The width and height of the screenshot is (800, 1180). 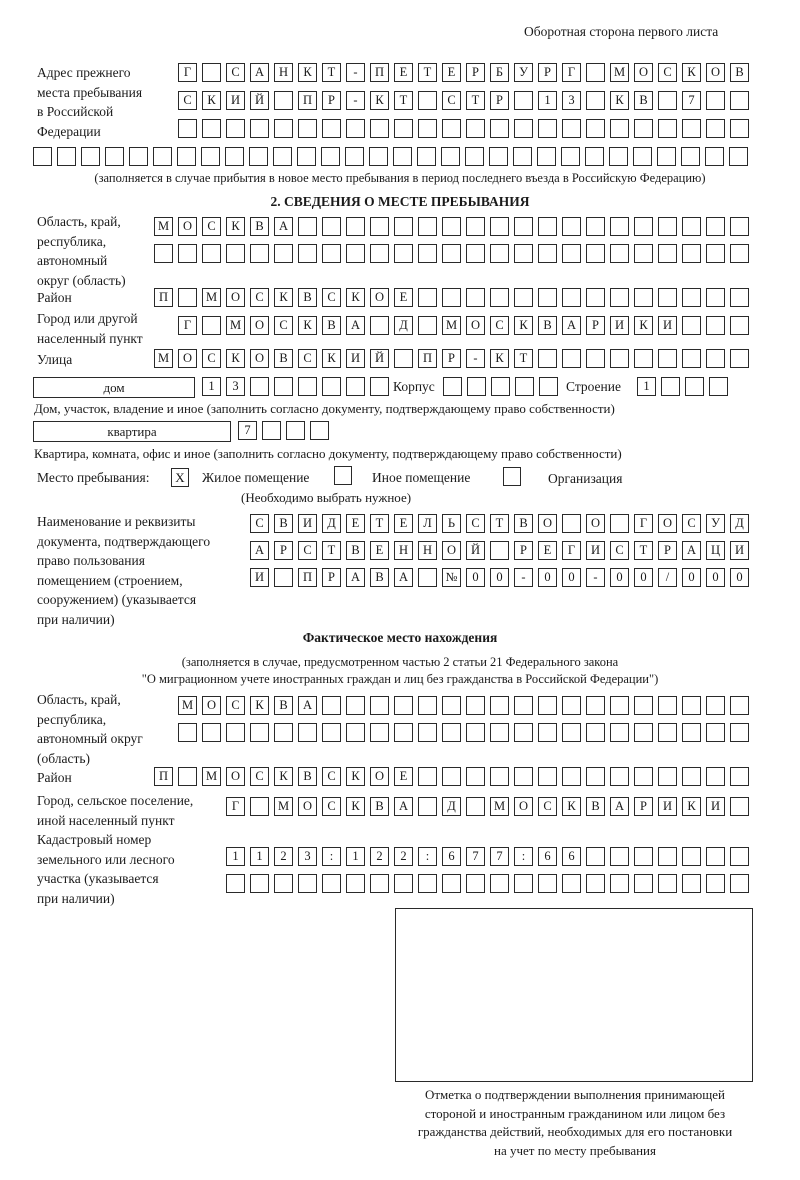 What do you see at coordinates (451, 856) in the screenshot?
I see `char-cell: 6` at bounding box center [451, 856].